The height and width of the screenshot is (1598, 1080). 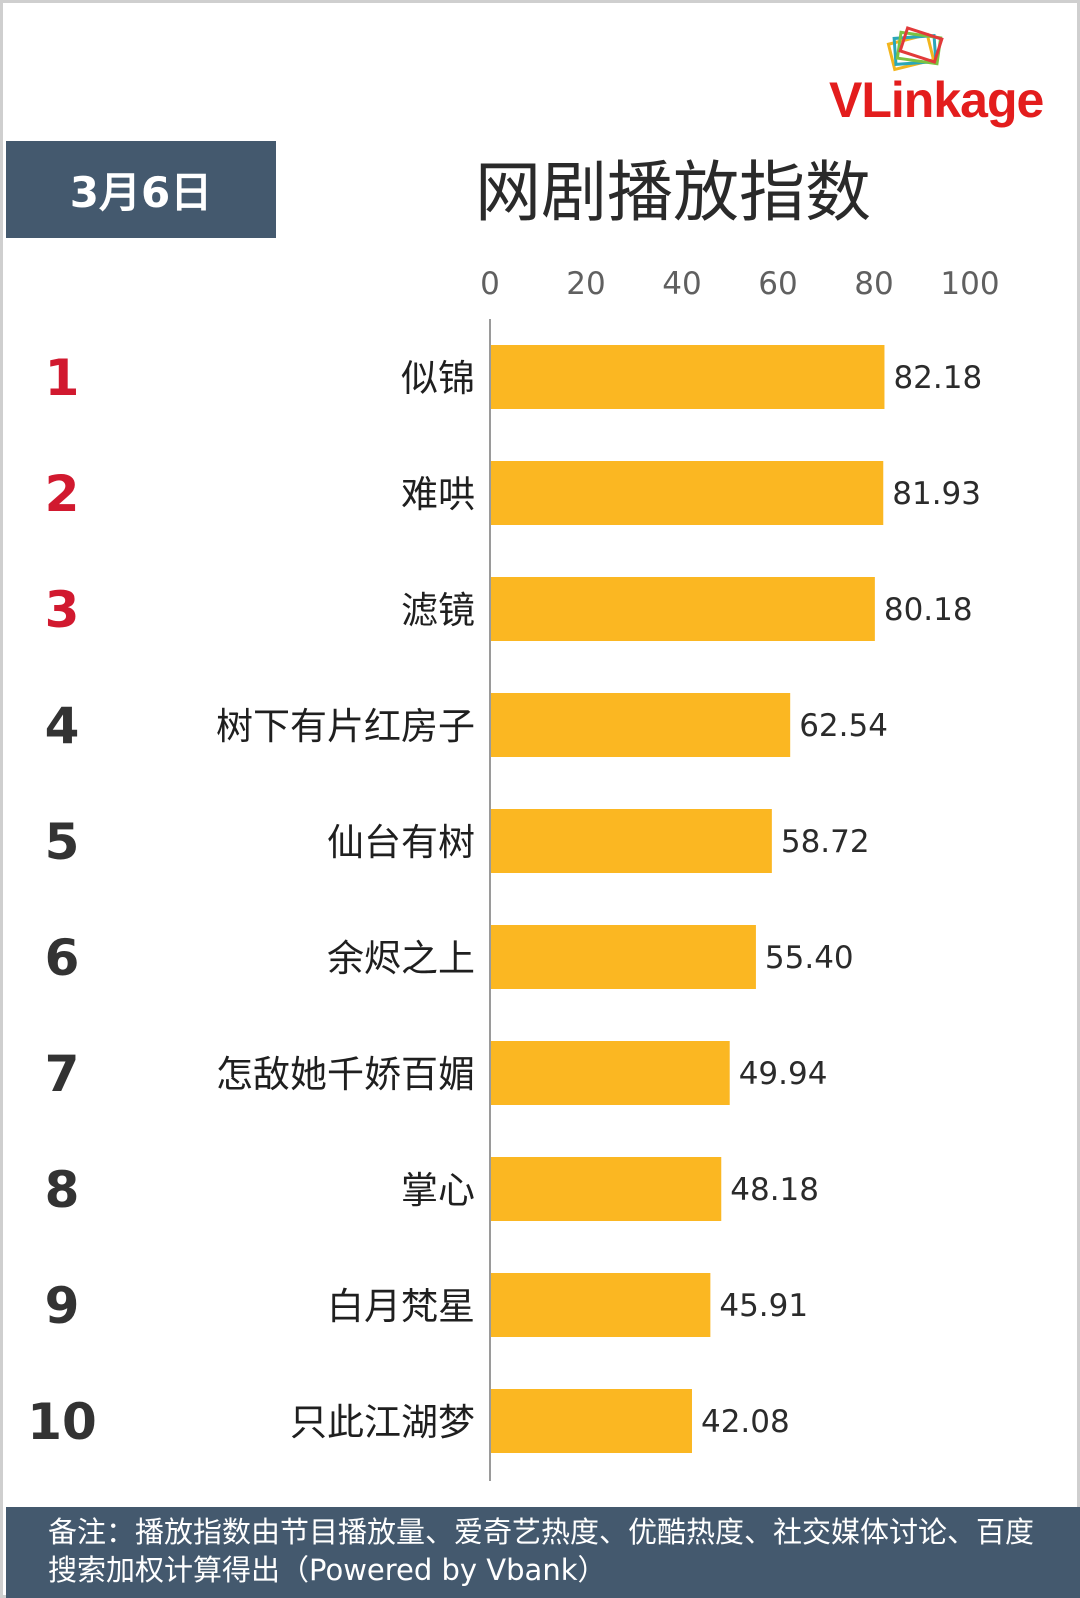 I want to click on rank-number: 5, so click(x=62, y=842).